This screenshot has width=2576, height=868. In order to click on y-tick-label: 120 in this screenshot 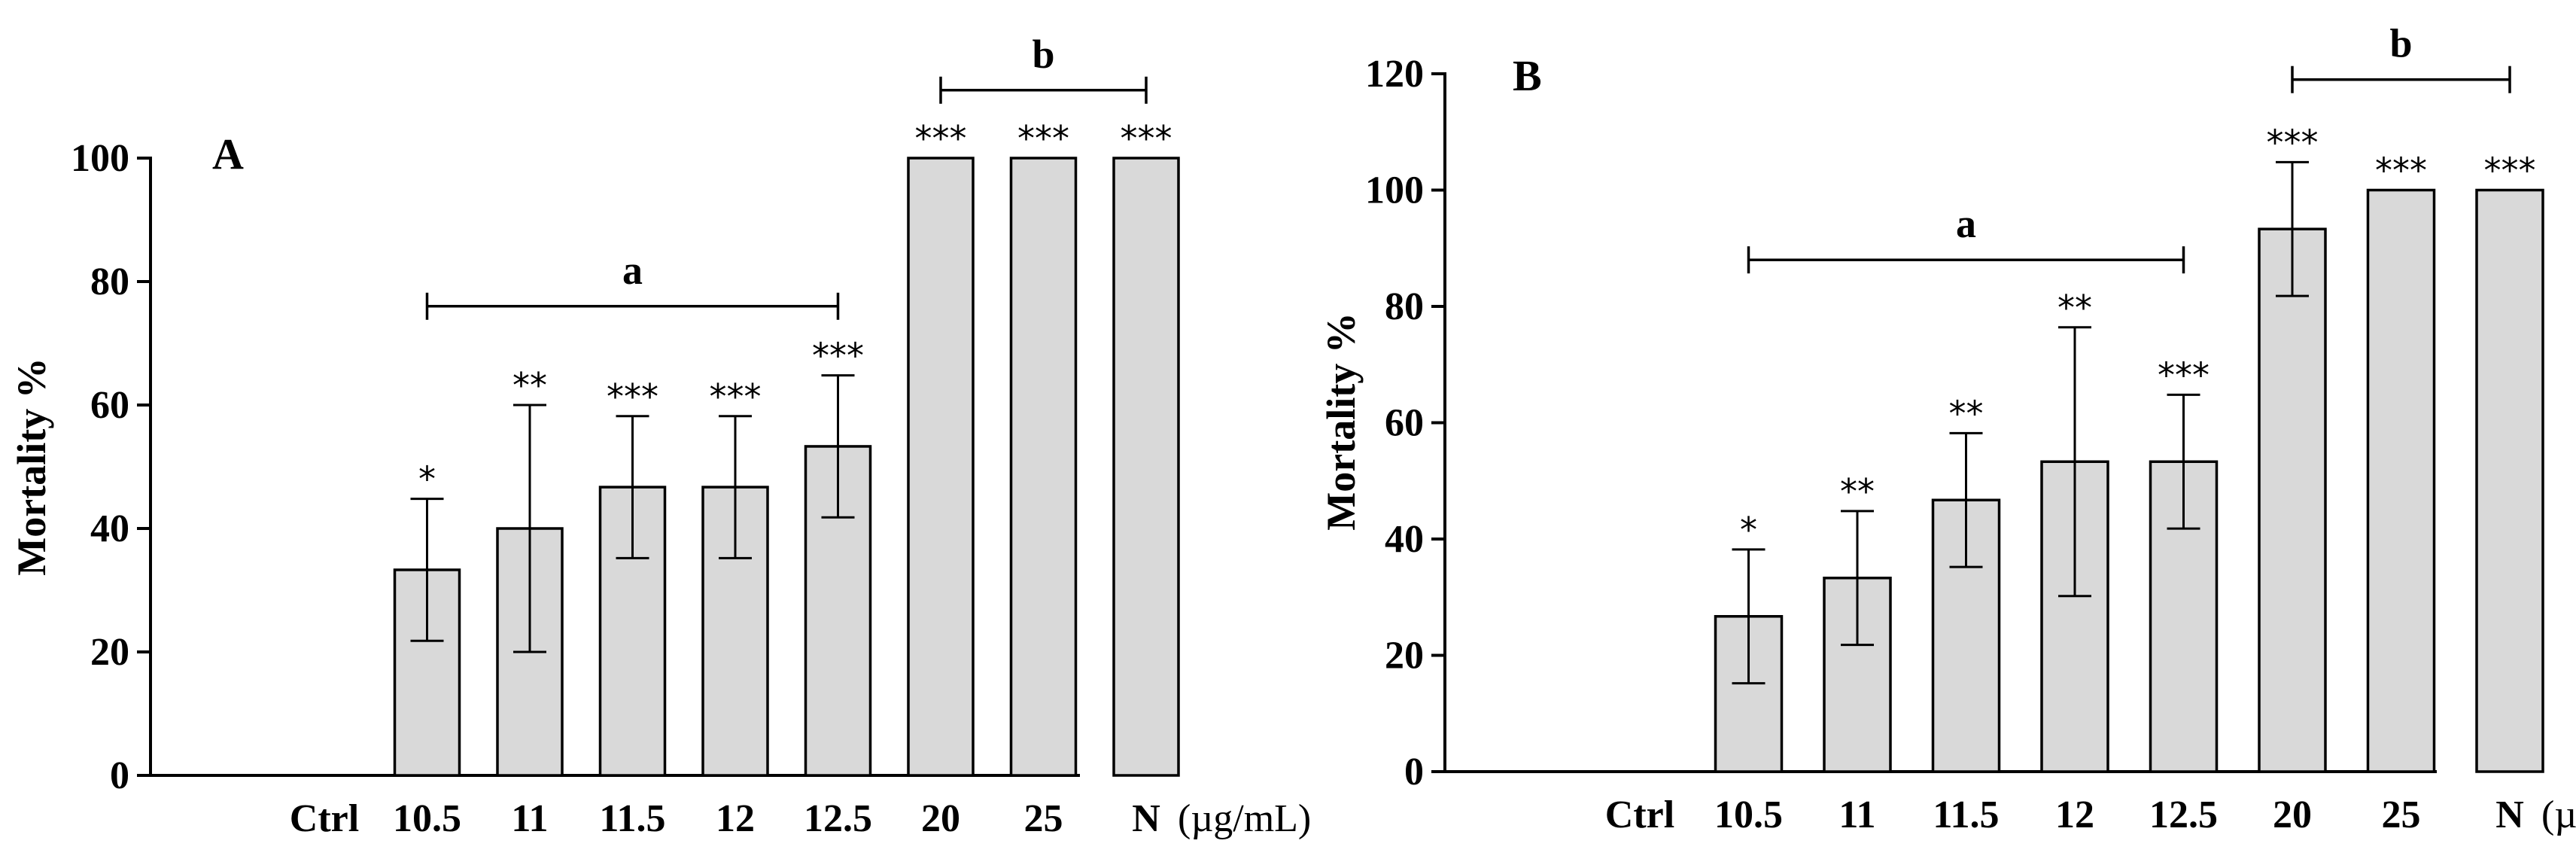, I will do `click(1394, 74)`.